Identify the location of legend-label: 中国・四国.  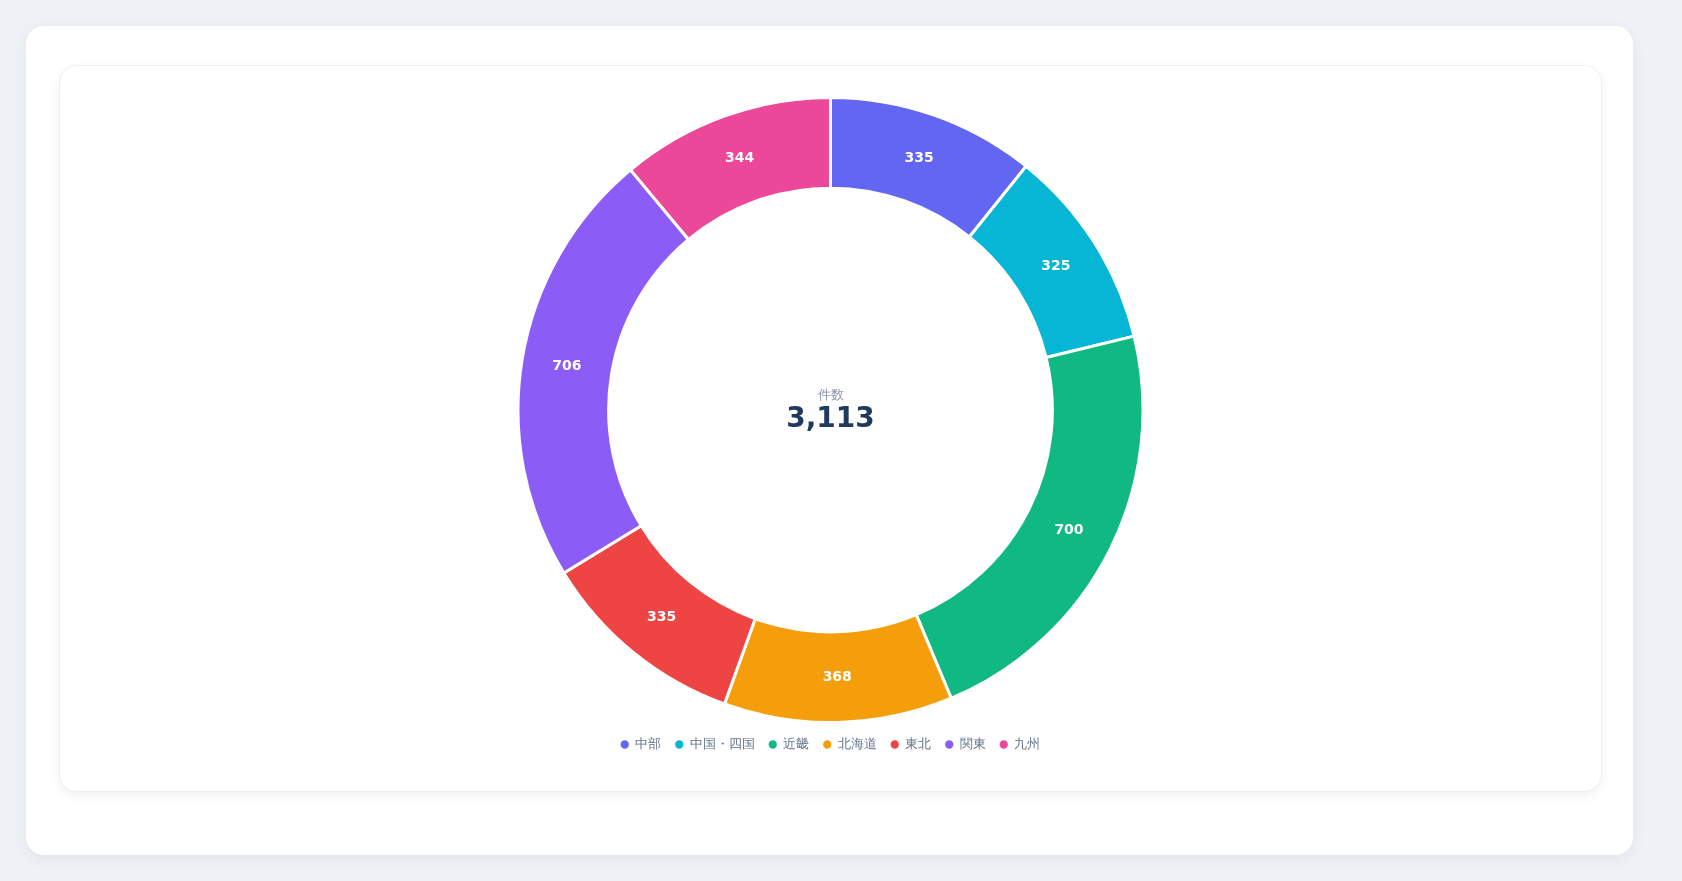
(722, 743).